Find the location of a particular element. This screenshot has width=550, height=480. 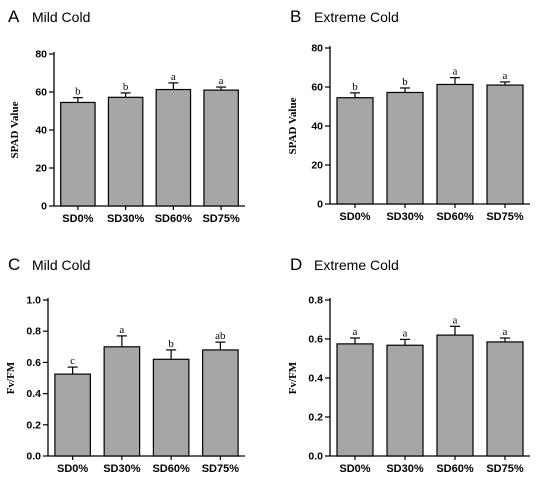

panel-letter: B is located at coordinates (295, 16).